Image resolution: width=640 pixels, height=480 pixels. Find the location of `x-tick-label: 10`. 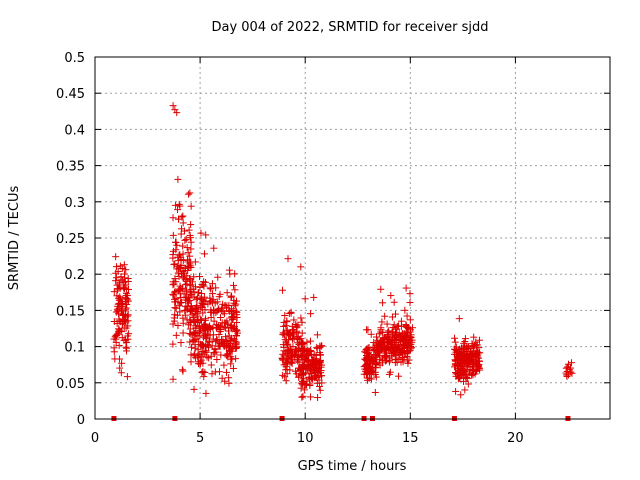

x-tick-label: 10 is located at coordinates (305, 438).